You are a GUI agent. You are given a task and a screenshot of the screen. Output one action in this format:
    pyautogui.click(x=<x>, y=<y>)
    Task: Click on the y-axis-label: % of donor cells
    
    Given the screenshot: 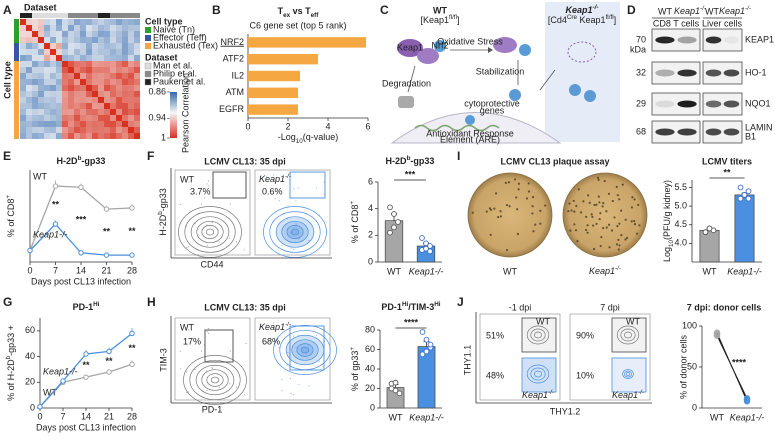 What is the action you would take?
    pyautogui.click(x=683, y=366)
    